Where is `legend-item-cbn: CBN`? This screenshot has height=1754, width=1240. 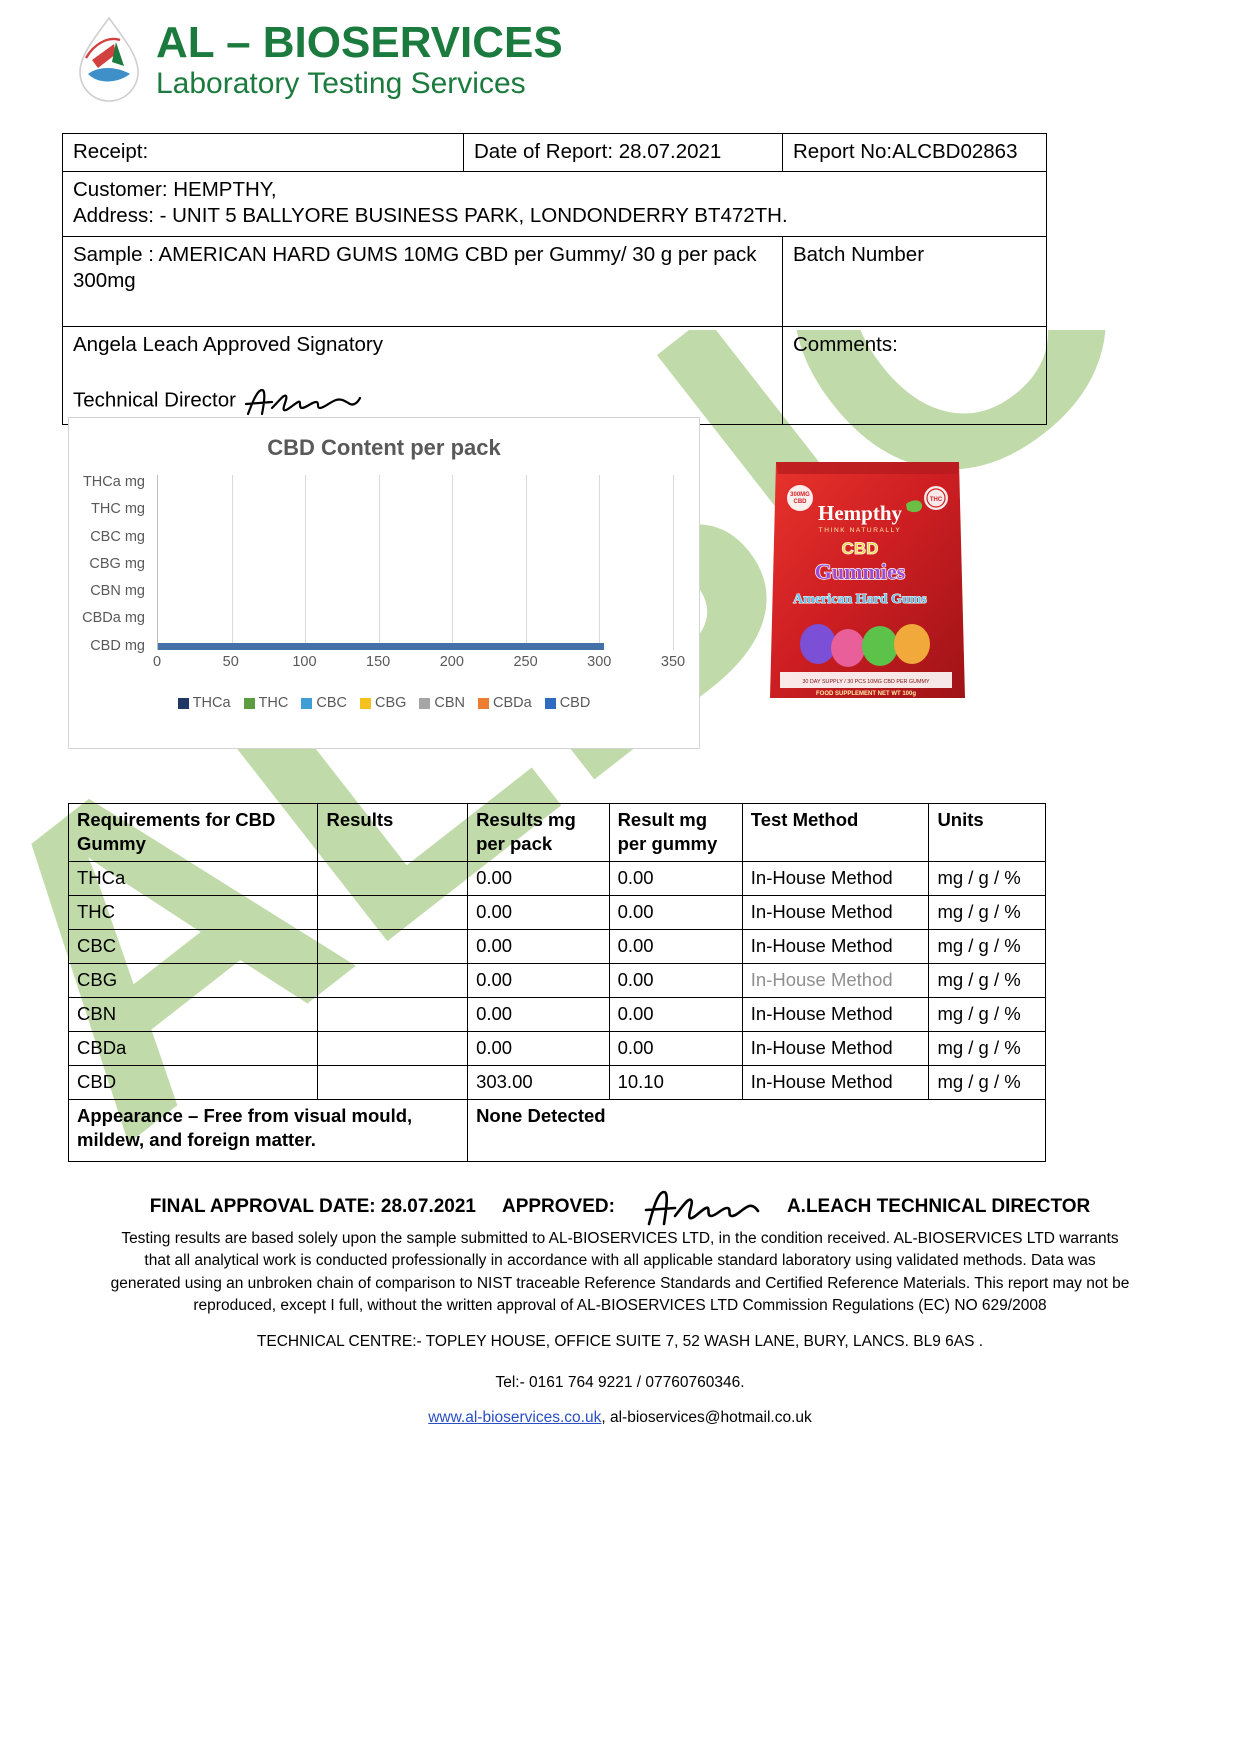 legend-item-cbn: CBN is located at coordinates (442, 703).